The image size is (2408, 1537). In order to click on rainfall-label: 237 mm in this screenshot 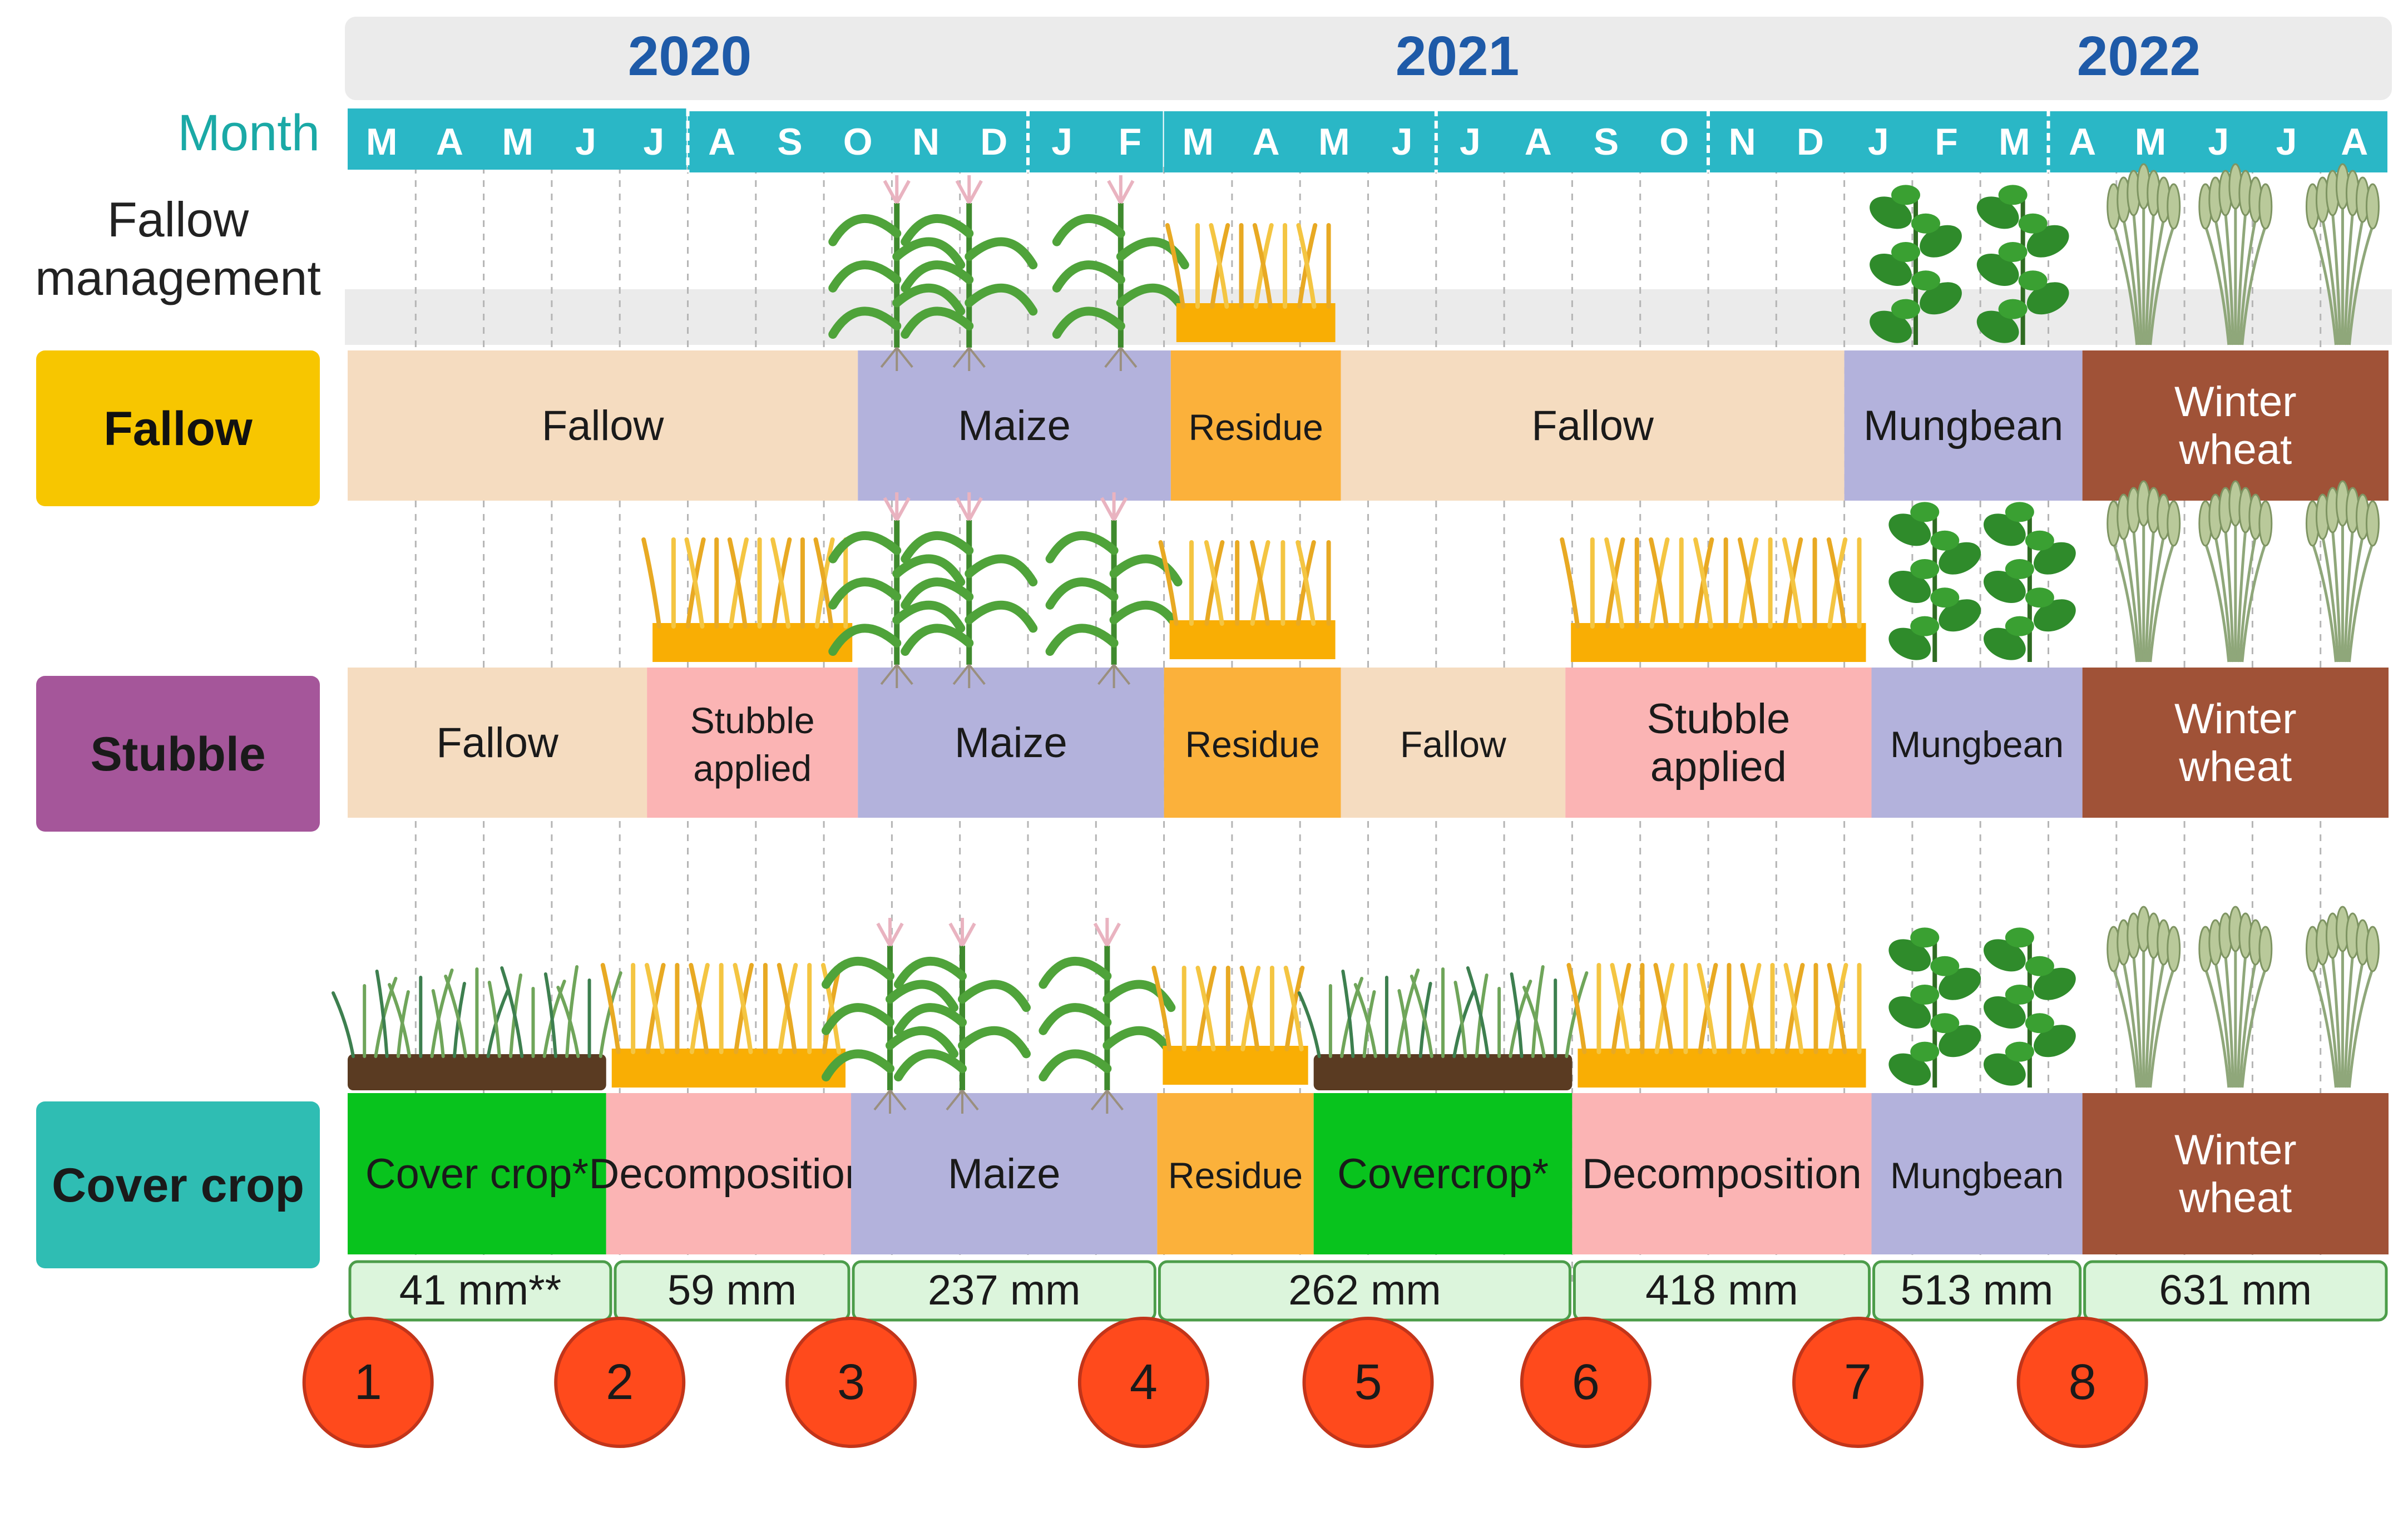, I will do `click(1005, 1290)`.